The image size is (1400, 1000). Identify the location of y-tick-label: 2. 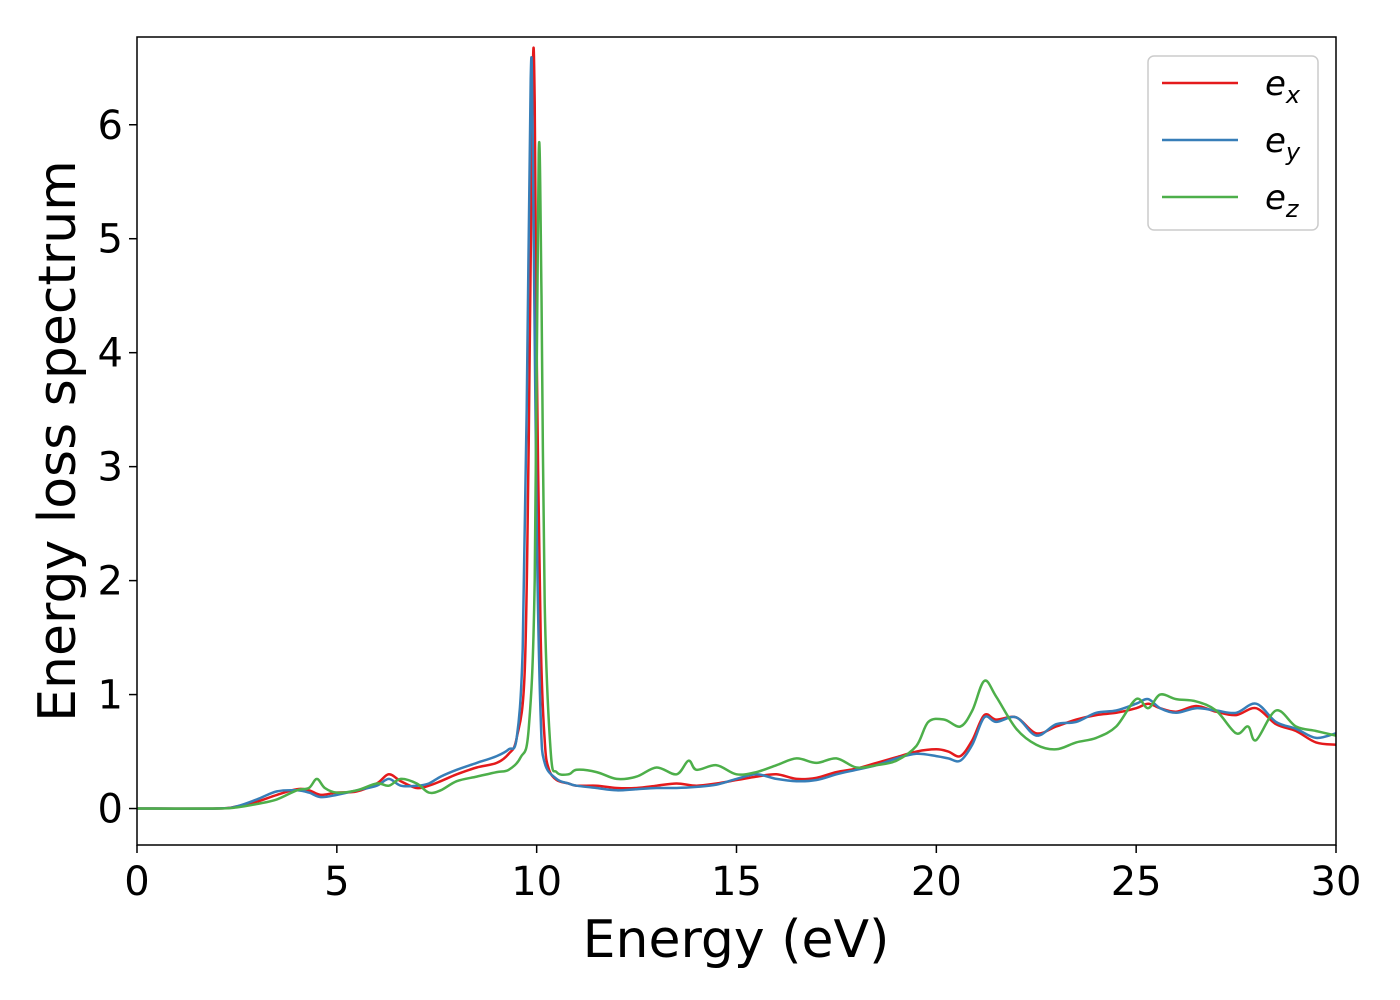
(110, 582).